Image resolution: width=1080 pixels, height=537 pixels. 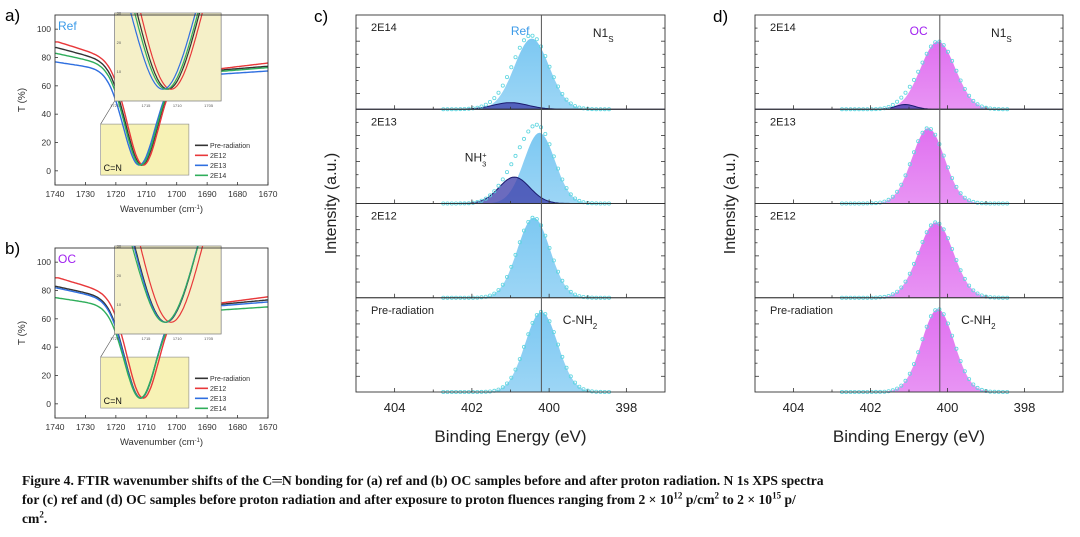 What do you see at coordinates (717, 495) in the screenshot?
I see `caption-sup2: 2` at bounding box center [717, 495].